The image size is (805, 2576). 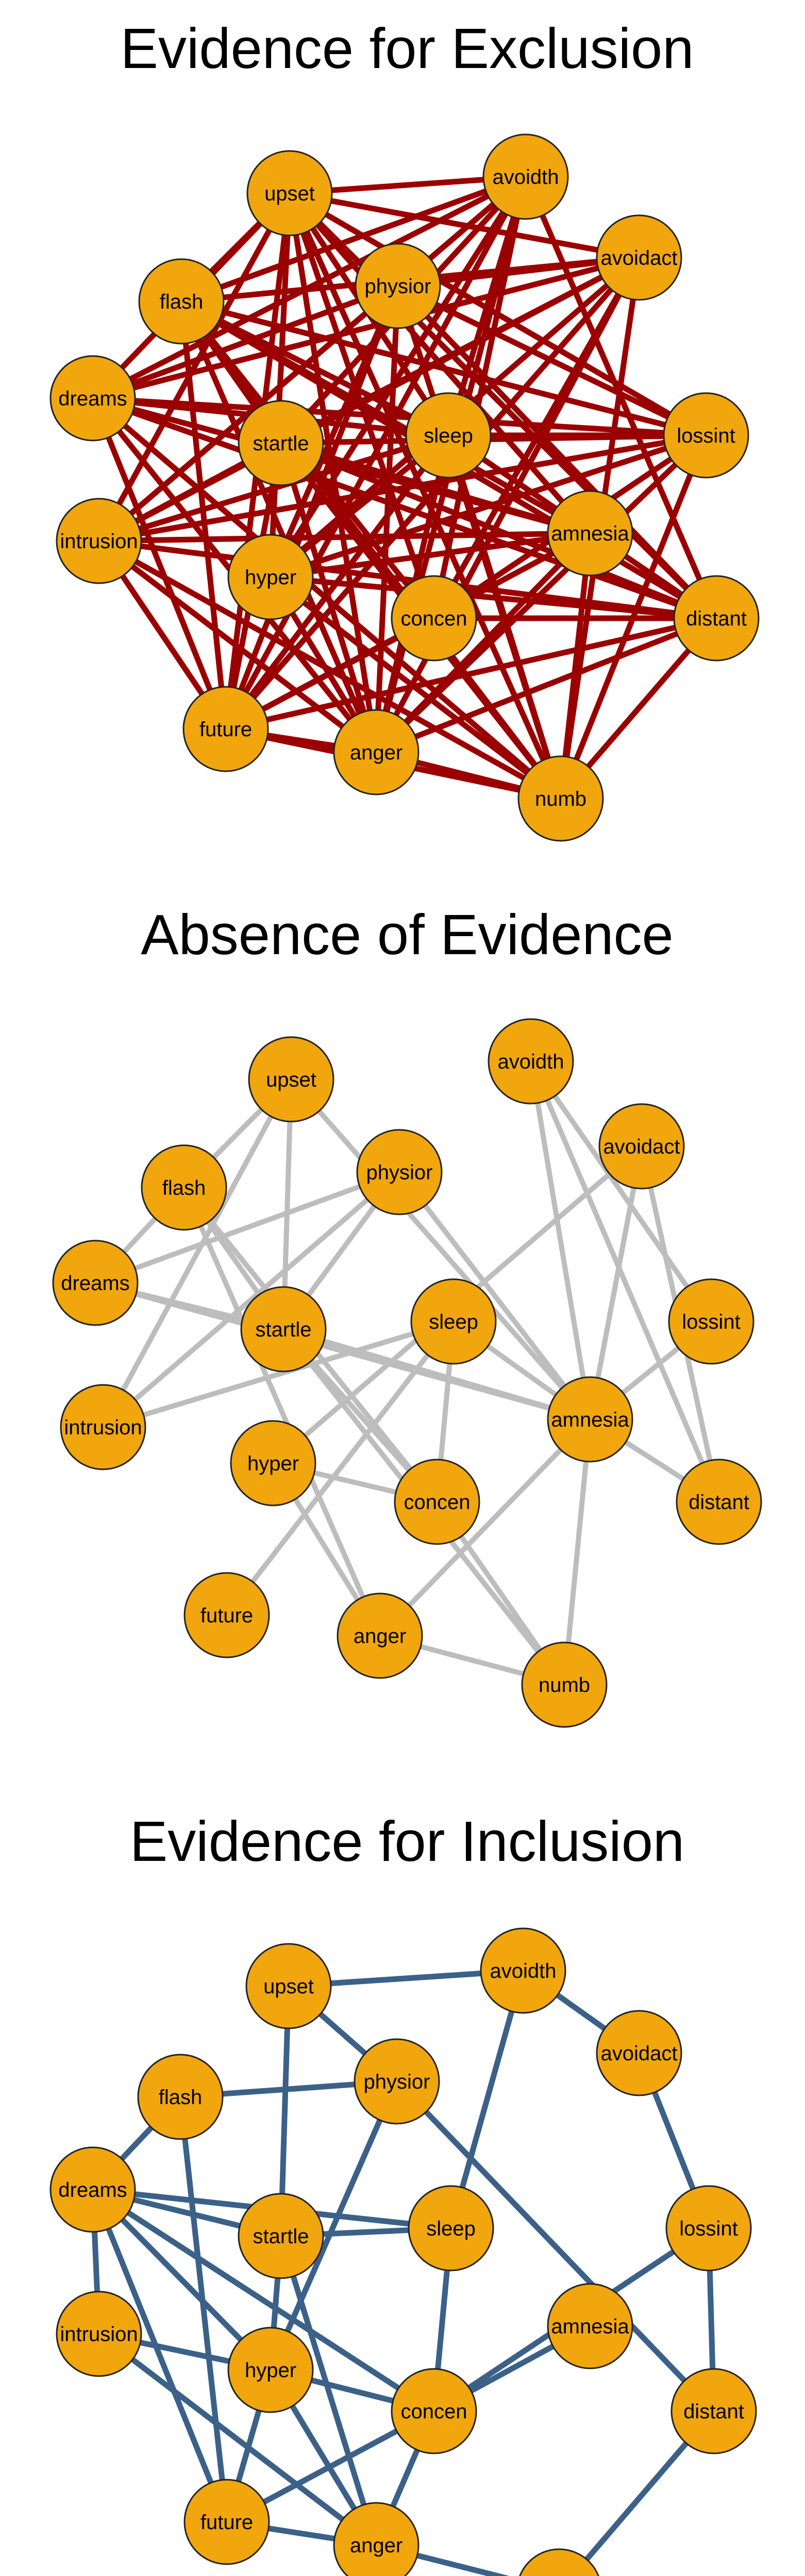 What do you see at coordinates (590, 2326) in the screenshot?
I see `node-circle-amnesia` at bounding box center [590, 2326].